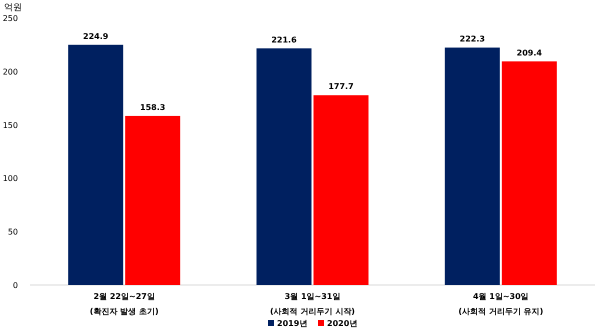  What do you see at coordinates (124, 304) in the screenshot?
I see `x-tick-label: 2월 22일~27일 (확진자 발생 초기)` at bounding box center [124, 304].